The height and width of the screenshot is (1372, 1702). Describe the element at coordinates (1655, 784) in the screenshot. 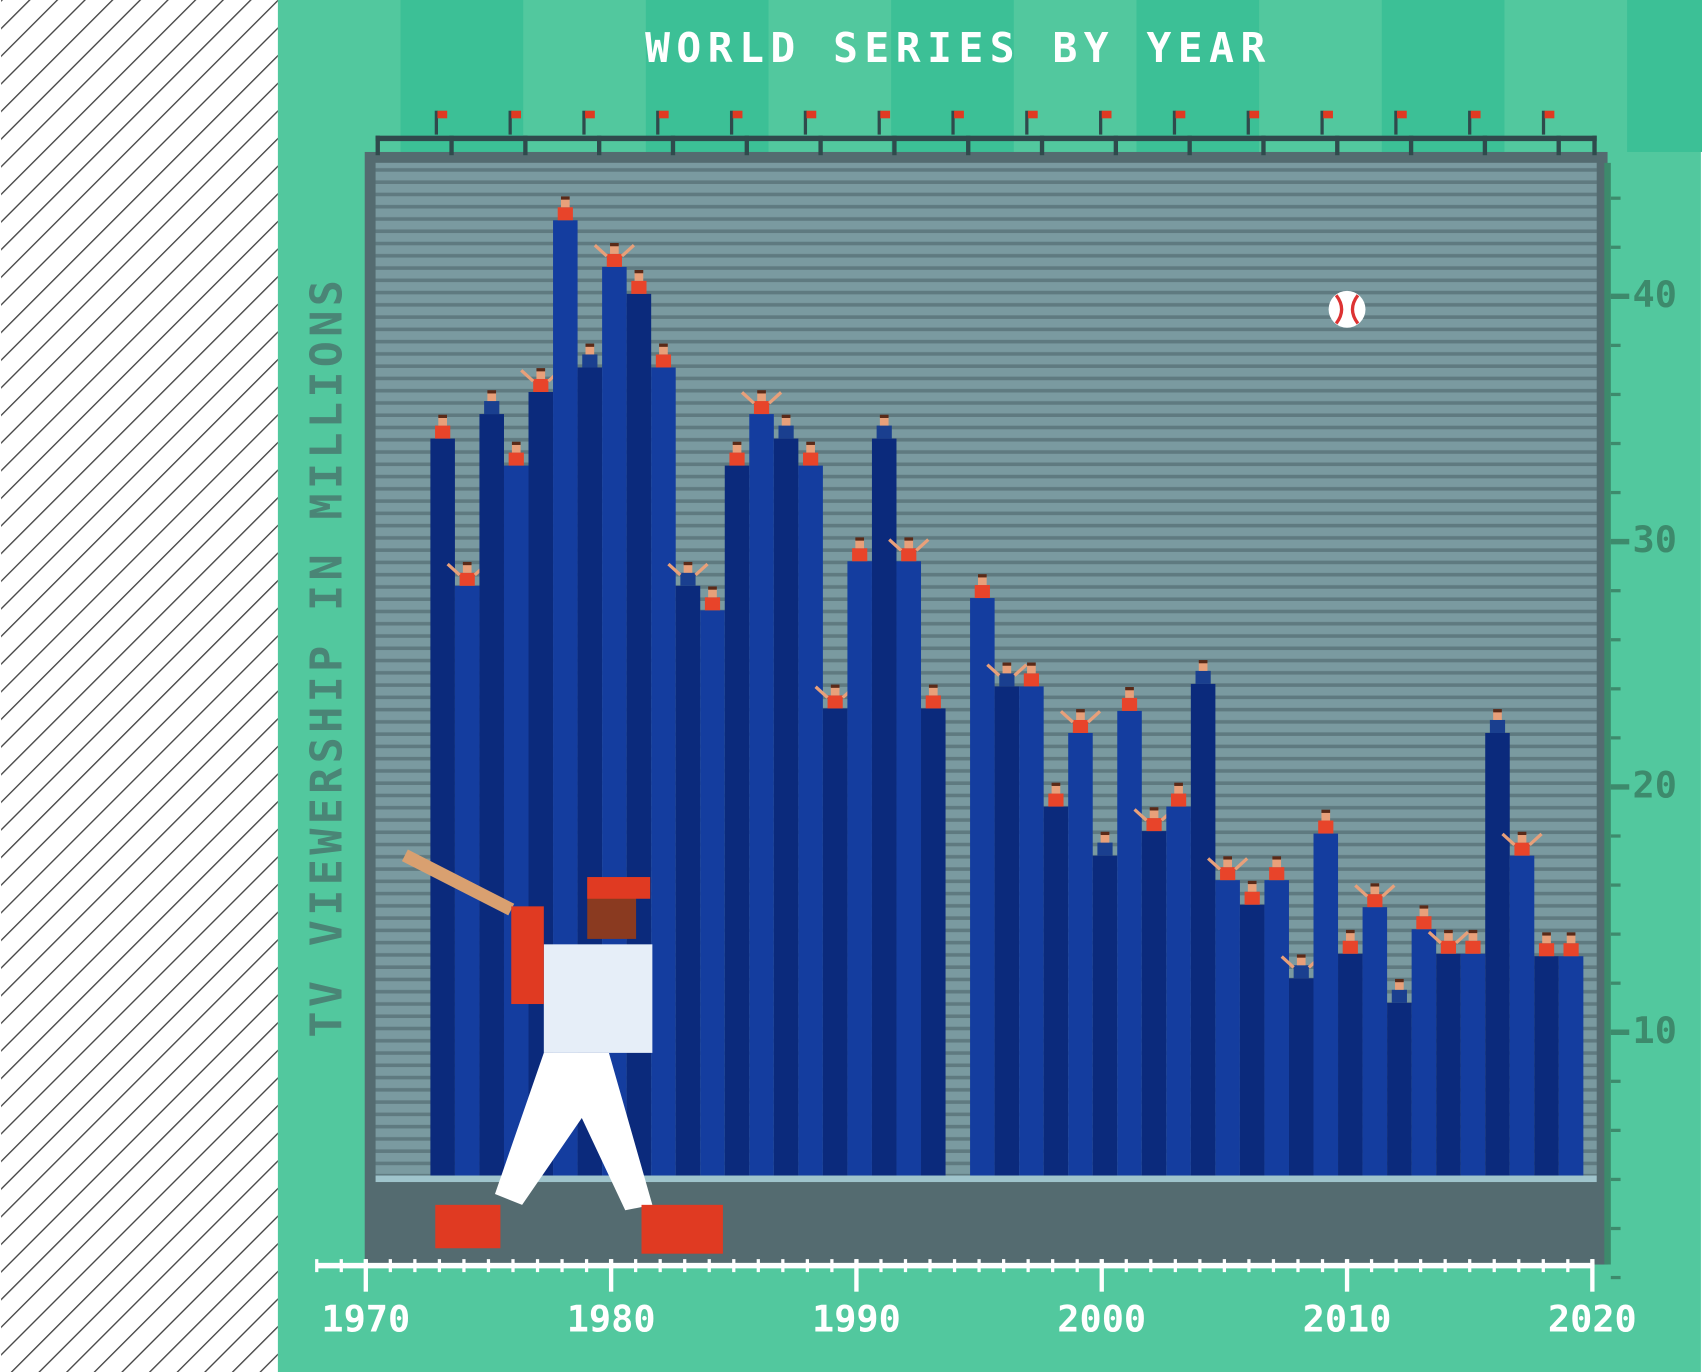

I see `y-tick-label: 20` at that location.